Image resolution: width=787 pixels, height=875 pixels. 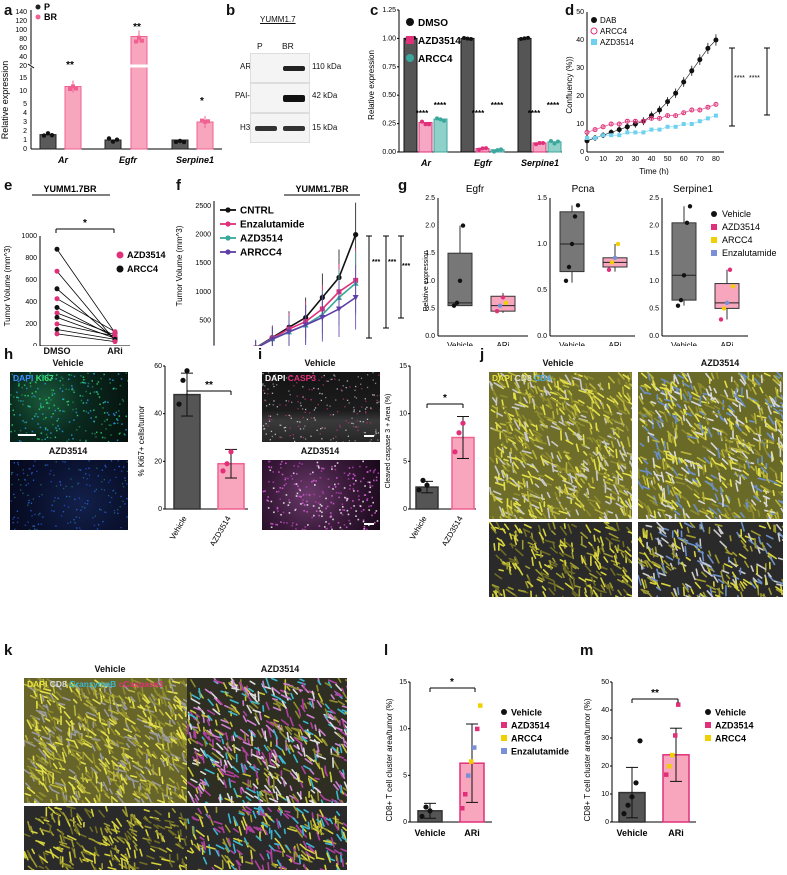 I want to click on panel-j-stain-dapi: DAPI, so click(x=502, y=378).